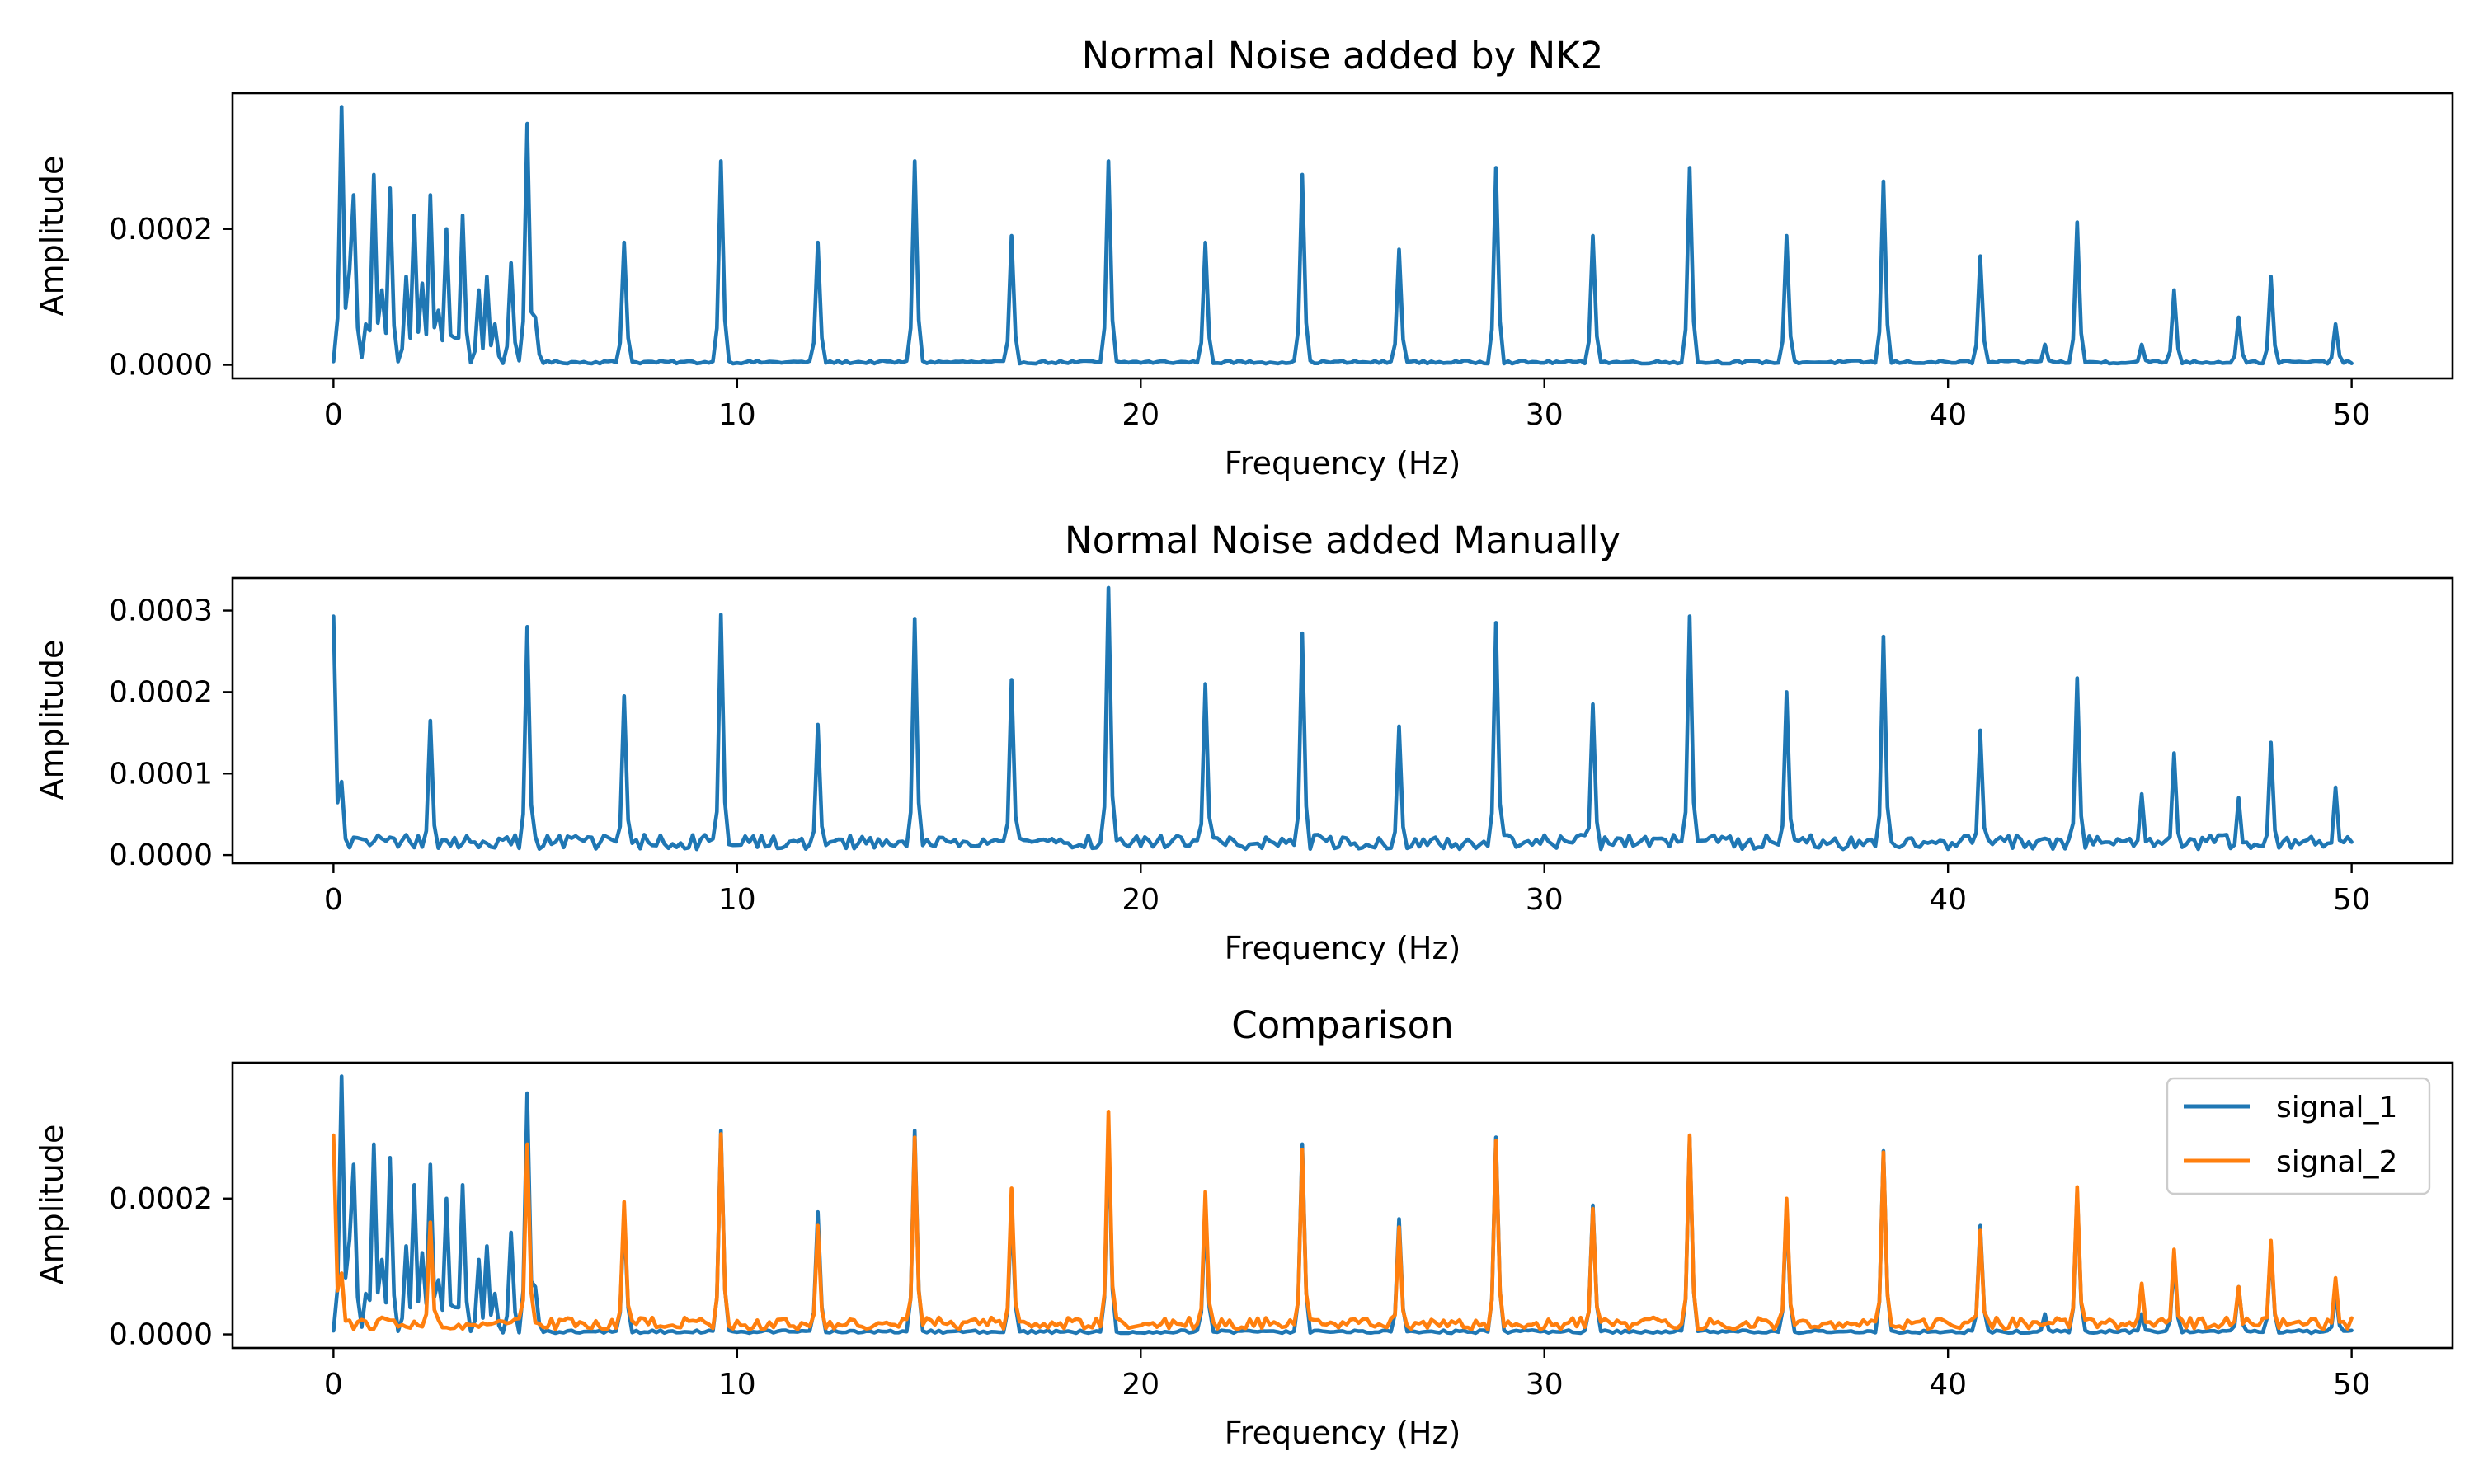  I want to click on subplot-title: Normal Noise added by NK2, so click(1343, 55).